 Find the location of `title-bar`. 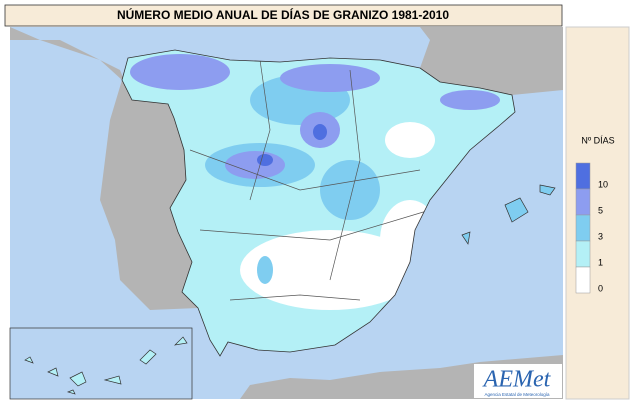

title-bar is located at coordinates (283, 15).